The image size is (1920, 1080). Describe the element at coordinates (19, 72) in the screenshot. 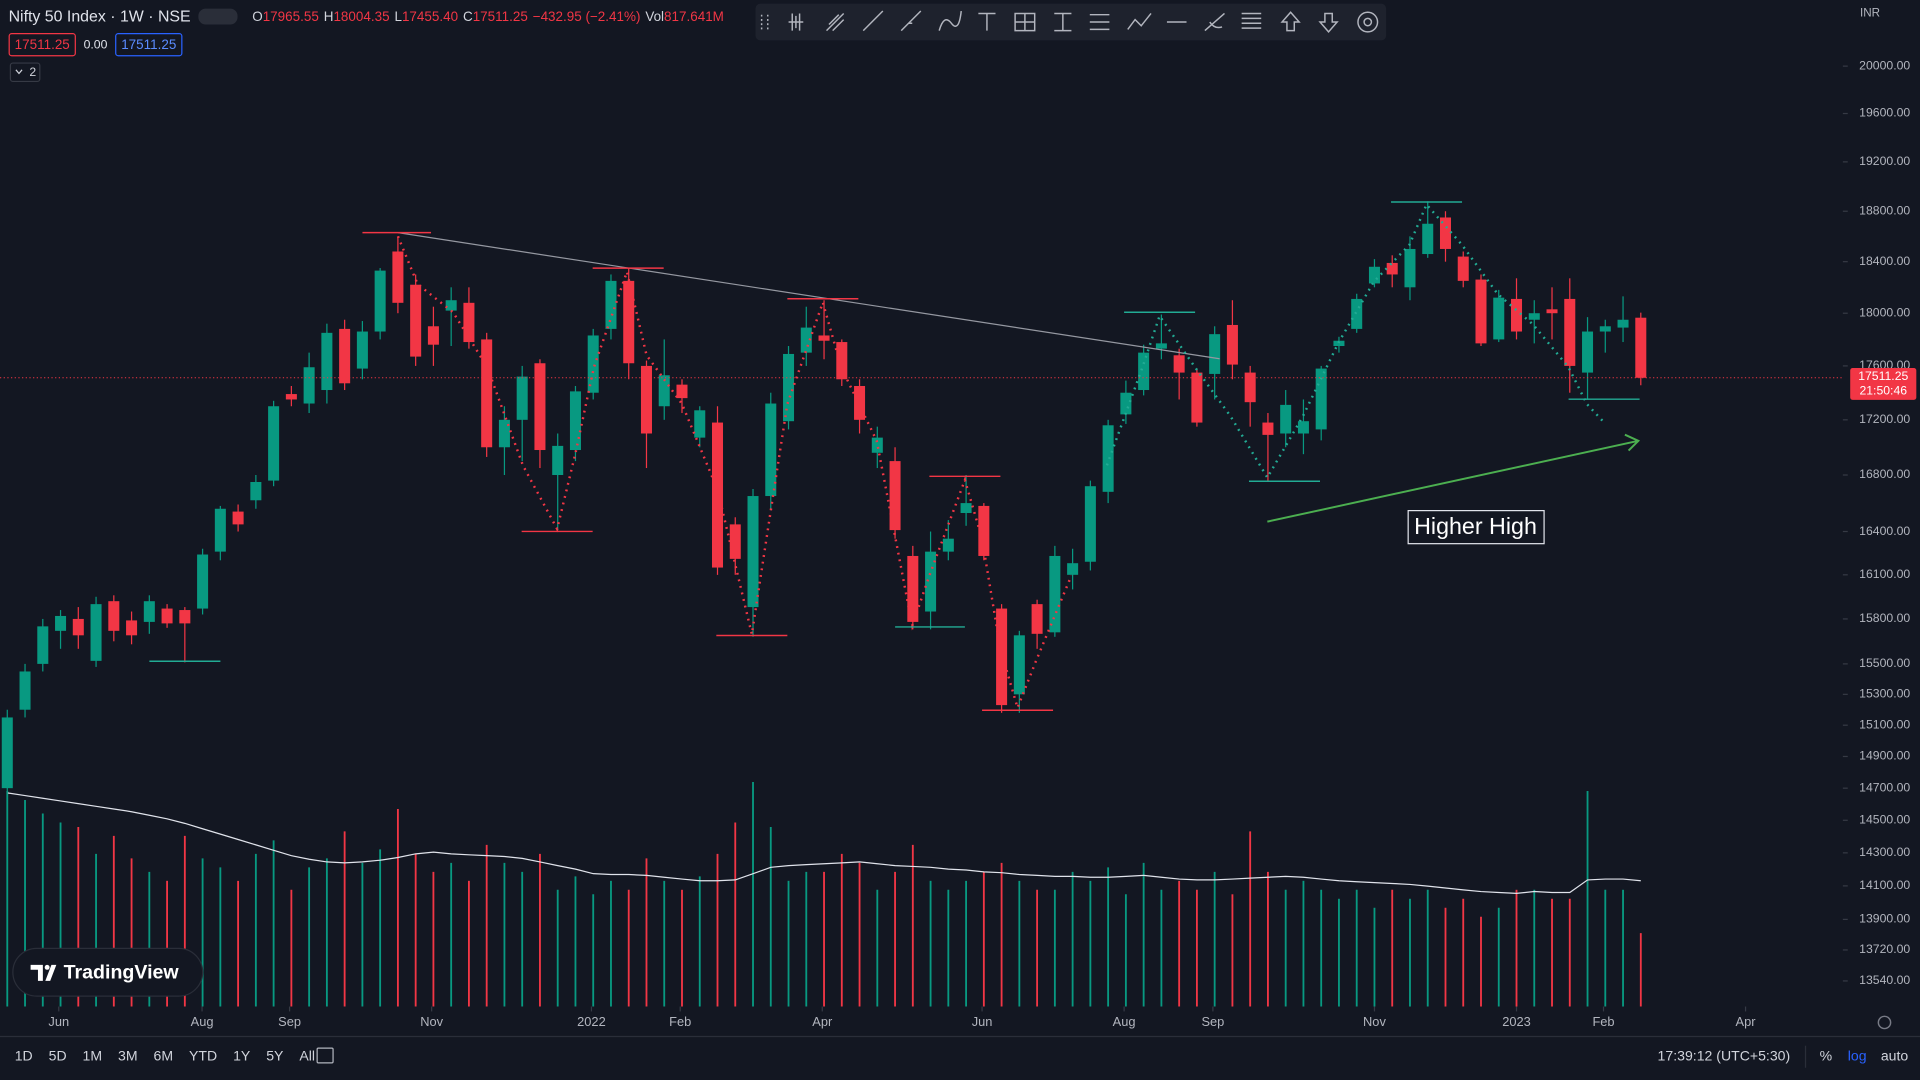

I see `chevron` at that location.